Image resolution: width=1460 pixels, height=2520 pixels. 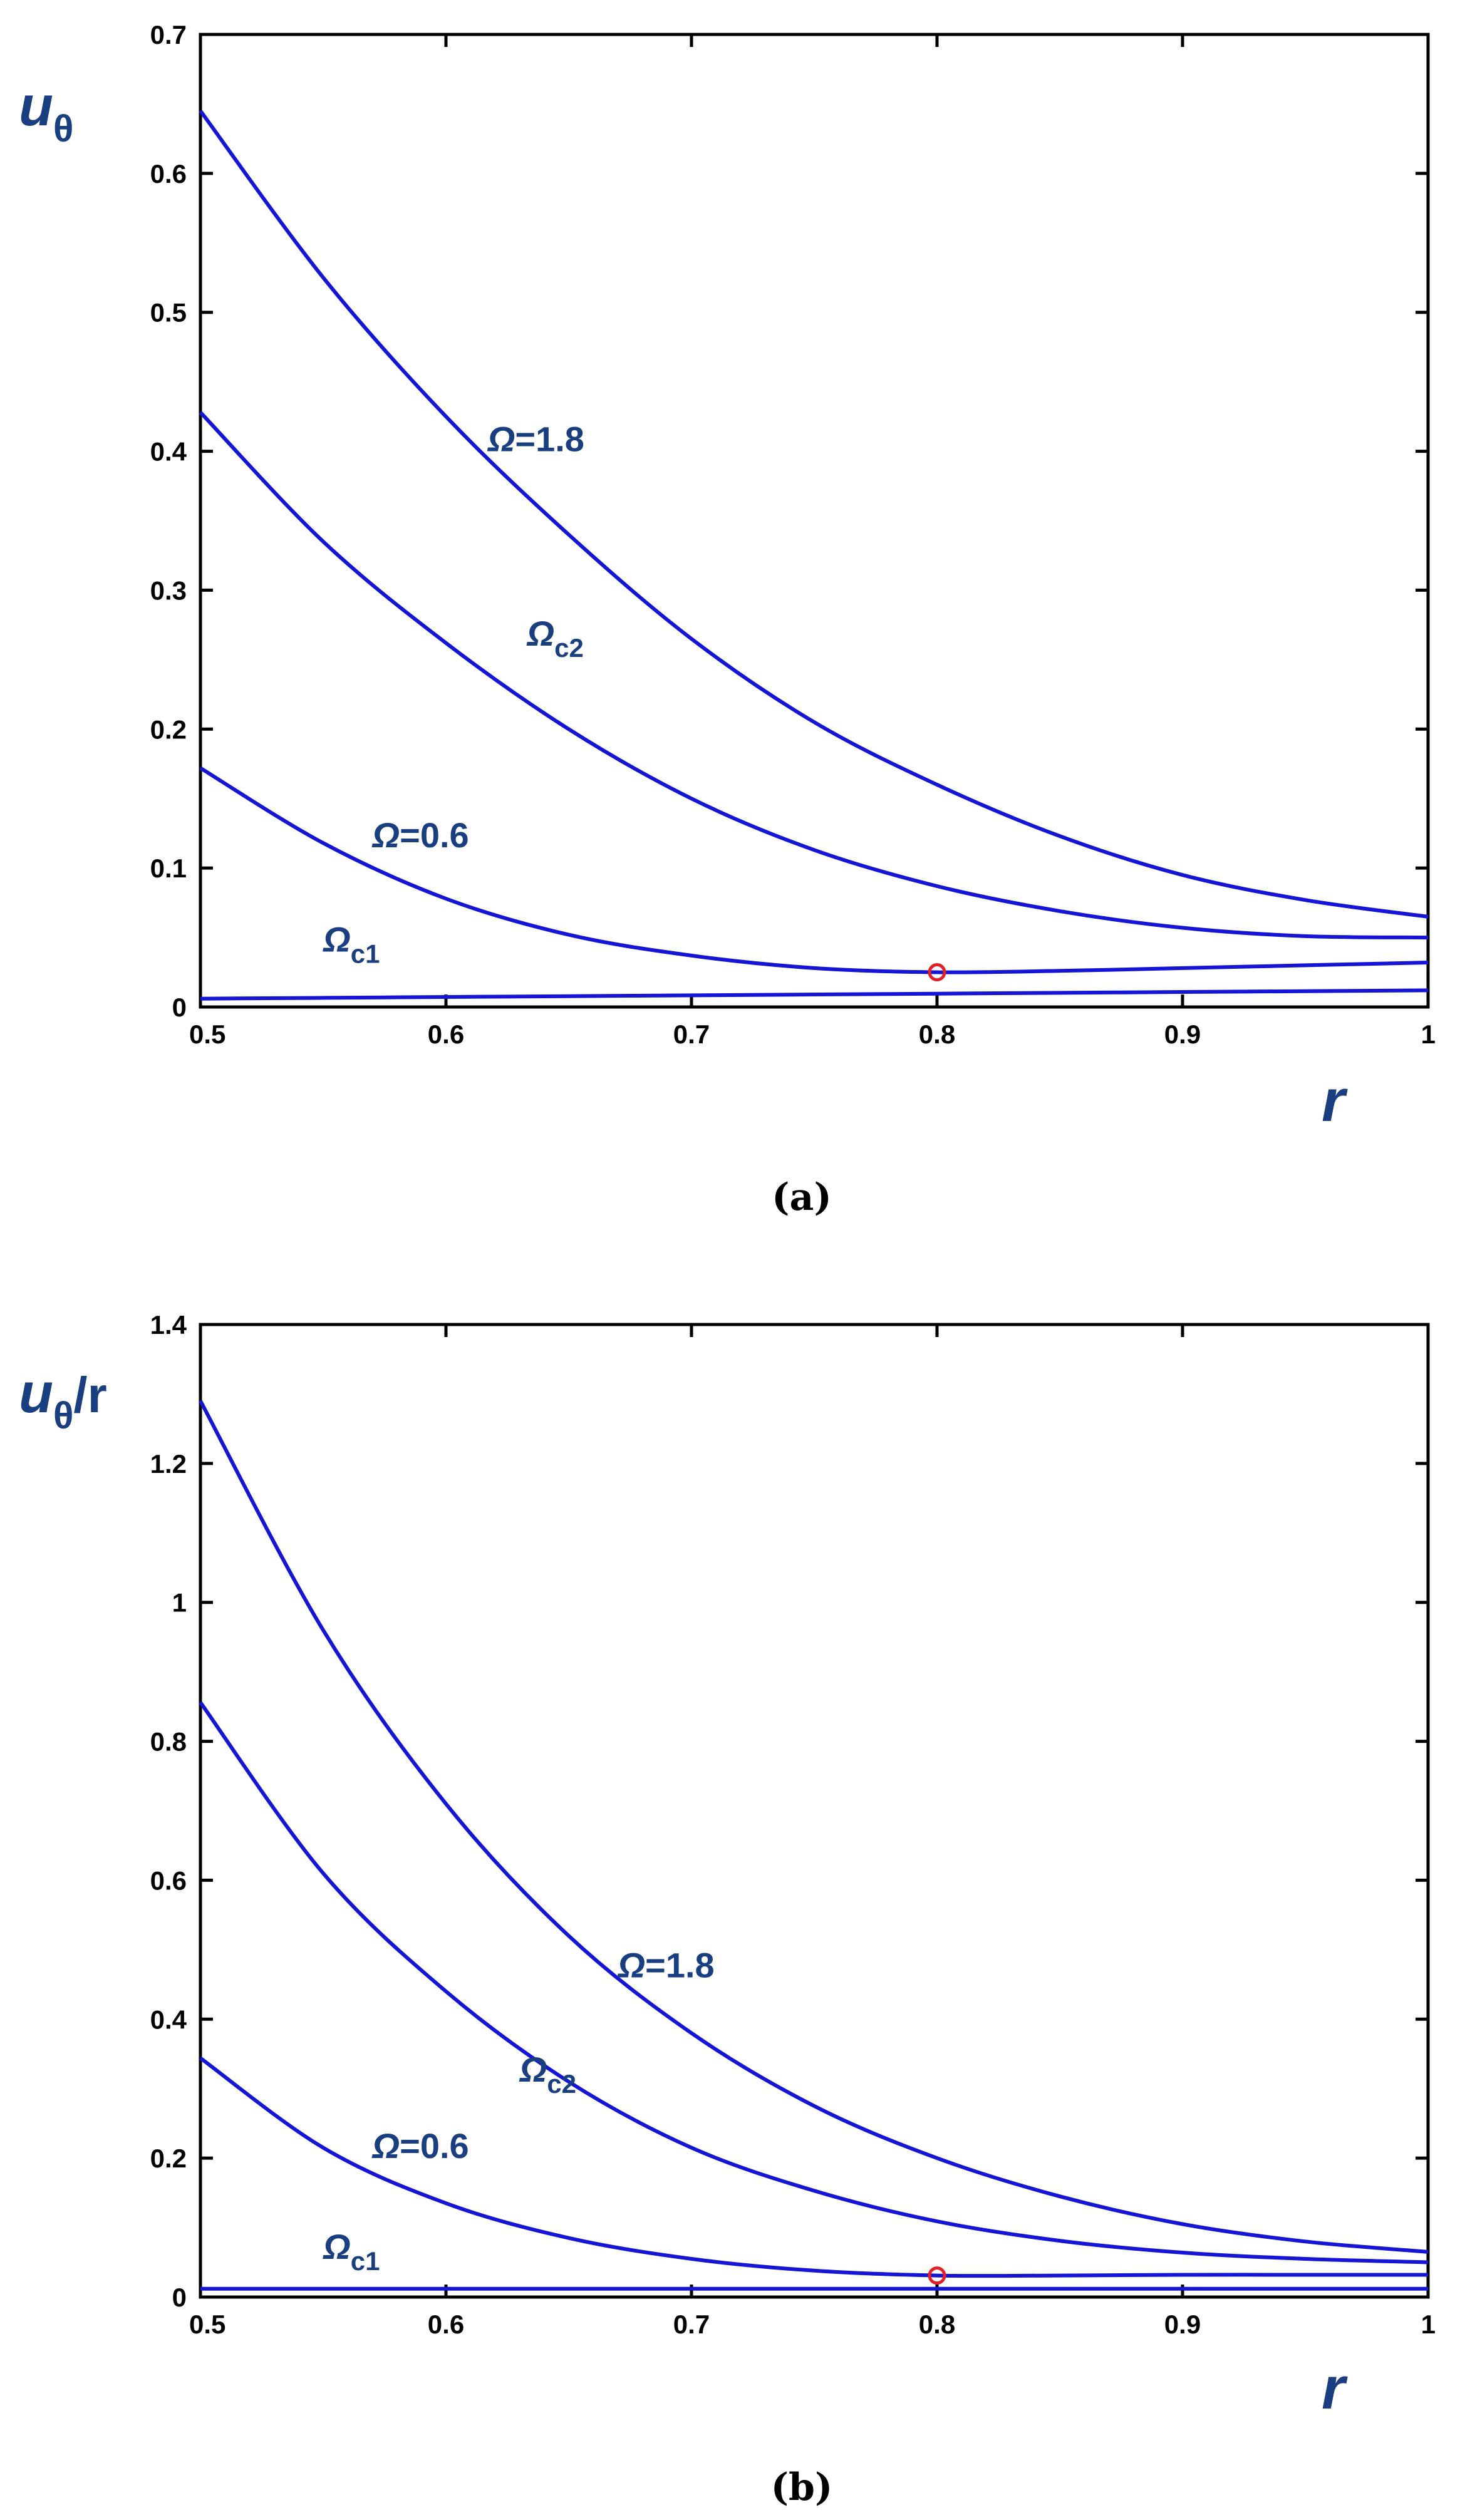 I want to click on y-axis-label-suffix: /r, so click(x=89, y=1395).